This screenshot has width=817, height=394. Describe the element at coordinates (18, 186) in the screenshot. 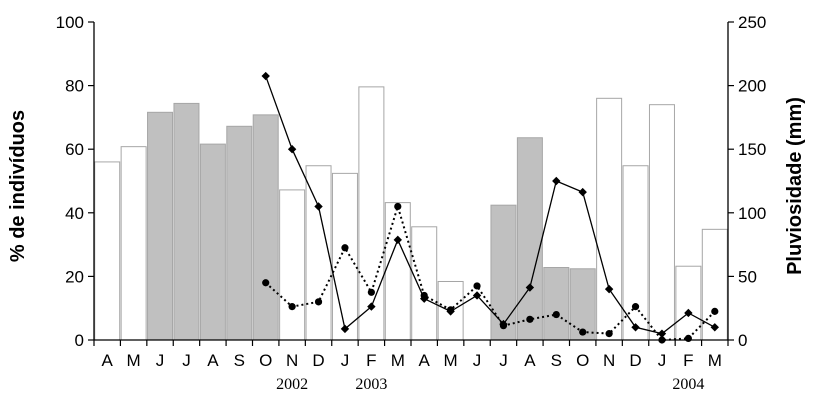

I see `y-axis-label-left: % de indivíduos` at that location.